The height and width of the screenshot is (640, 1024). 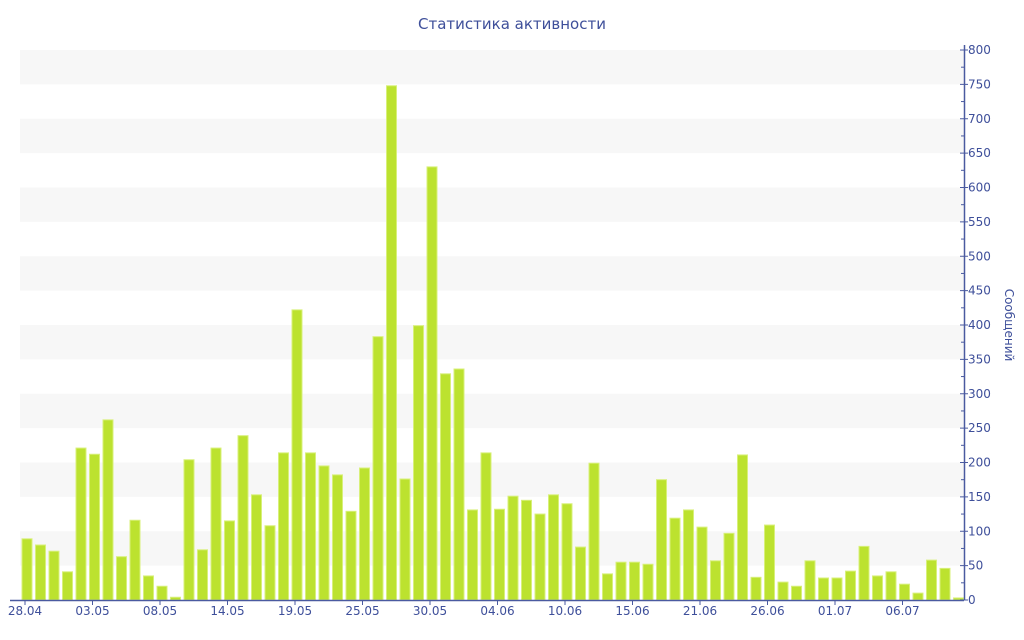 What do you see at coordinates (979, 394) in the screenshot?
I see `y-tick-label: 300` at bounding box center [979, 394].